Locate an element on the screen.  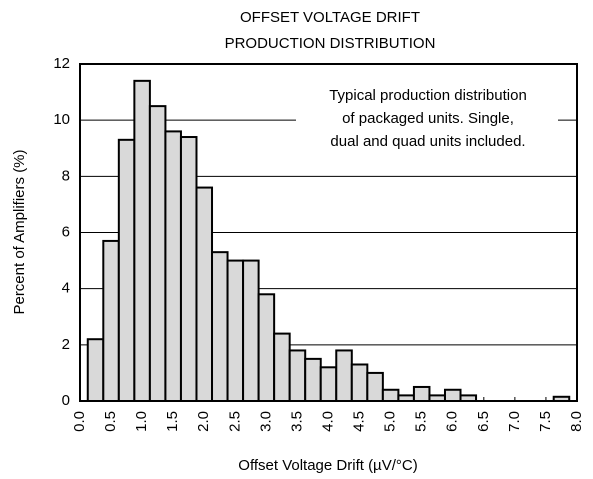
x-tick-label: 2.0 is located at coordinates (203, 421).